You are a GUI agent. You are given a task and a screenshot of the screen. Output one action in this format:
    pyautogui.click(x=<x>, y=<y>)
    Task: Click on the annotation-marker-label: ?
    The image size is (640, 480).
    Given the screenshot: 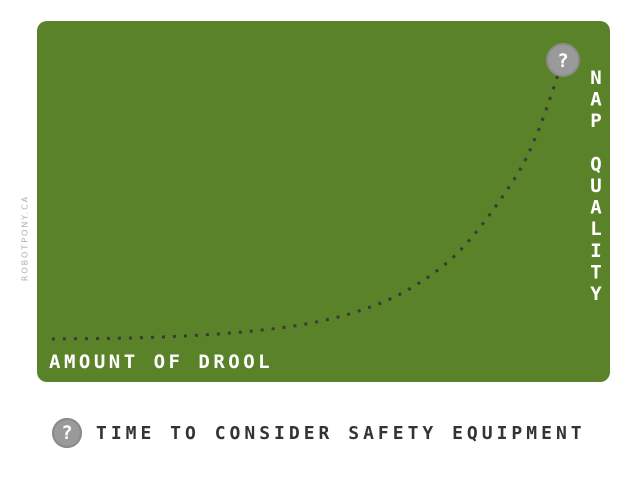 What is the action you would take?
    pyautogui.click(x=562, y=61)
    